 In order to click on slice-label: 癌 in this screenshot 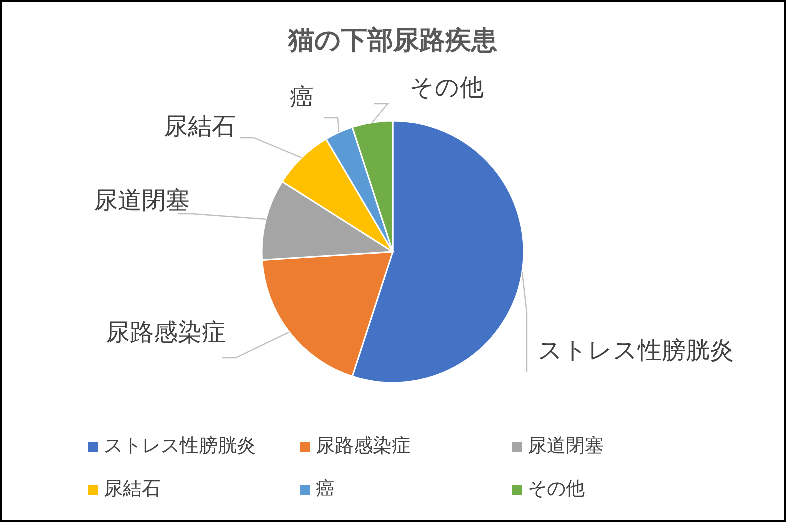, I will do `click(302, 98)`.